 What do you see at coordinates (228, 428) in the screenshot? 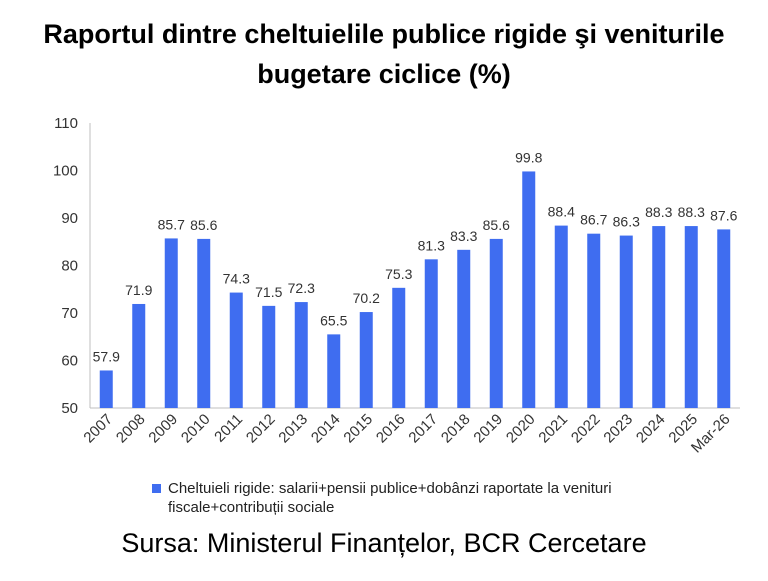
I see `x-tick-label: 2011` at bounding box center [228, 428].